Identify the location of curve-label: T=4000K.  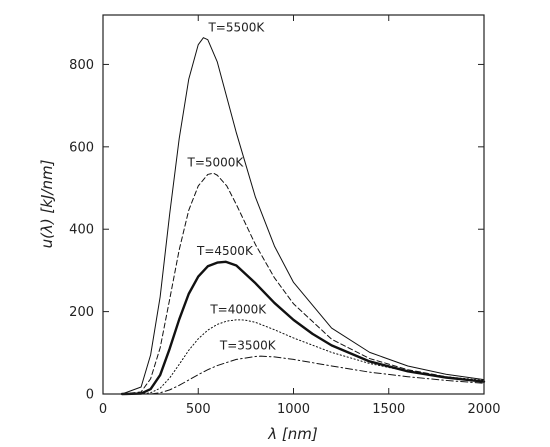
(238, 309).